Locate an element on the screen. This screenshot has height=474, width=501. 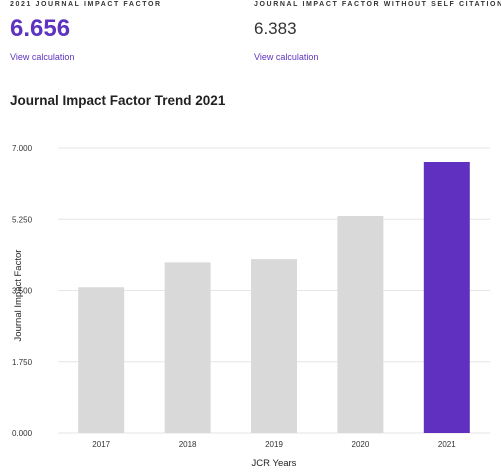
x-tick-label: 2018 is located at coordinates (188, 444).